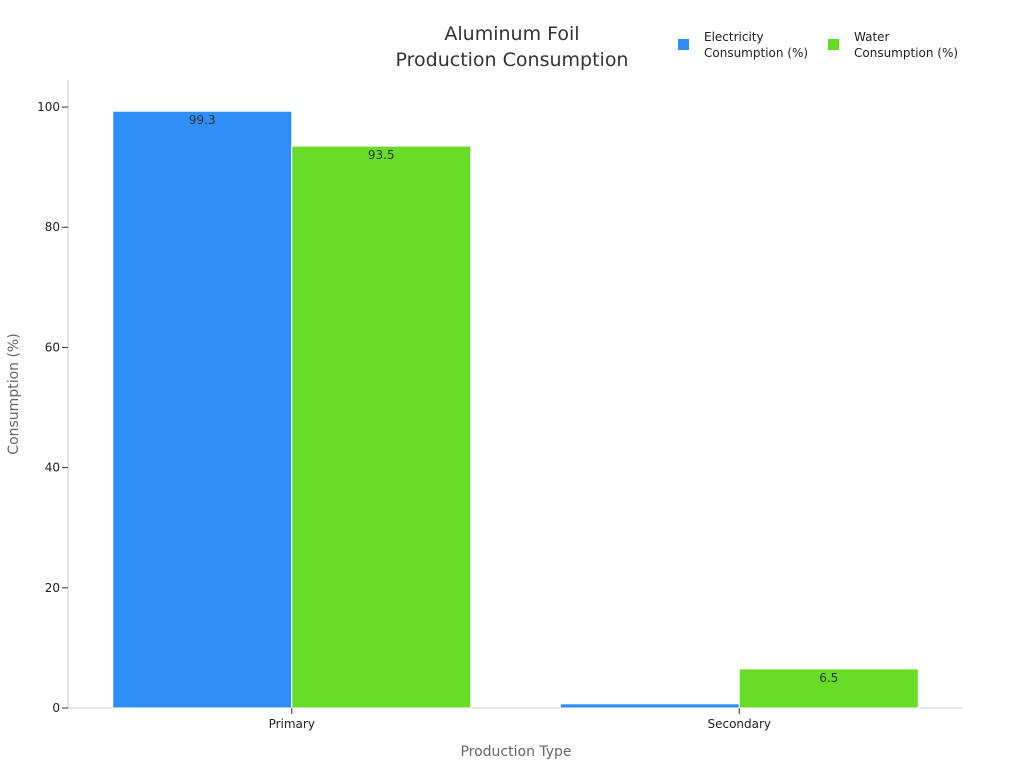 The image size is (1024, 768). I want to click on chart-title-line-1: Aluminum Foil, so click(511, 34).